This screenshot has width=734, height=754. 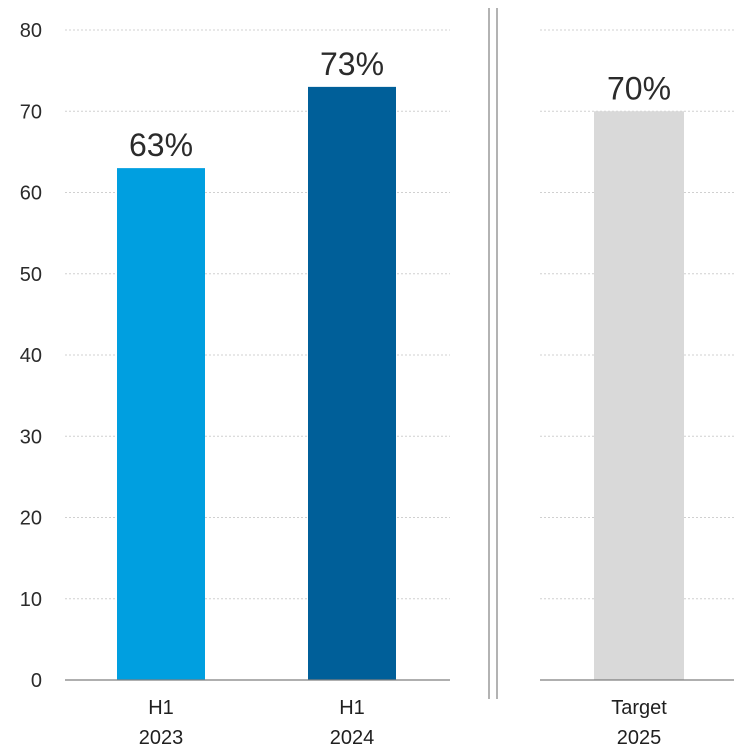 What do you see at coordinates (31, 194) in the screenshot?
I see `y-tick-label: 60` at bounding box center [31, 194].